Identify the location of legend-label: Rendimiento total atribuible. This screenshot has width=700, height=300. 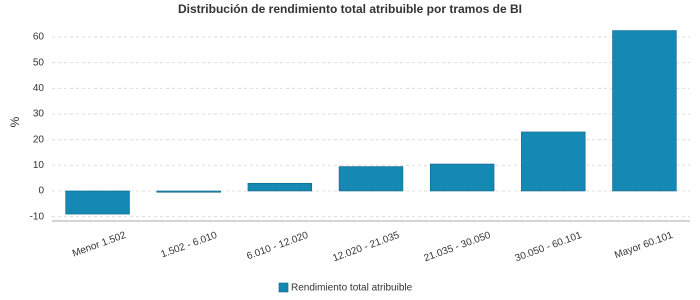
(352, 288).